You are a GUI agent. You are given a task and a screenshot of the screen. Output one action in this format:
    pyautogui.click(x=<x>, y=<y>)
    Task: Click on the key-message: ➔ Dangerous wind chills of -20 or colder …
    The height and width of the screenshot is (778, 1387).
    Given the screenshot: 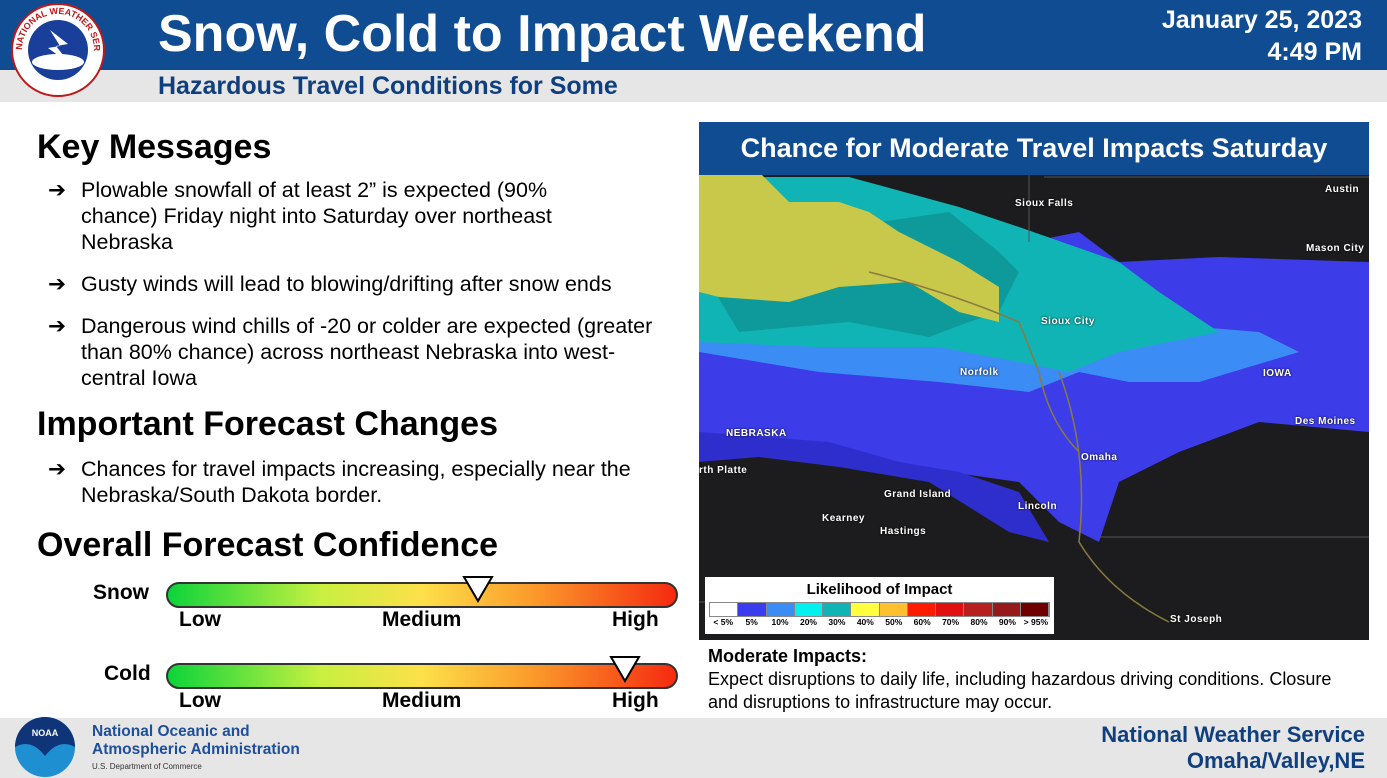 What is the action you would take?
    pyautogui.click(x=350, y=352)
    